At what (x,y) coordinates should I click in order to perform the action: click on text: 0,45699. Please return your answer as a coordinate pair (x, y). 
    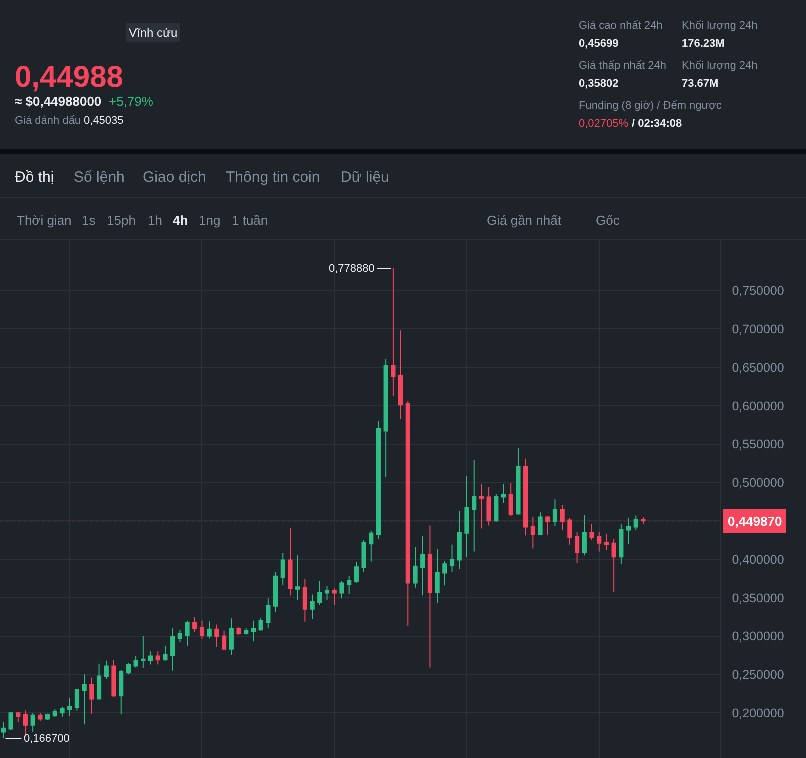
    Looking at the image, I should click on (599, 44).